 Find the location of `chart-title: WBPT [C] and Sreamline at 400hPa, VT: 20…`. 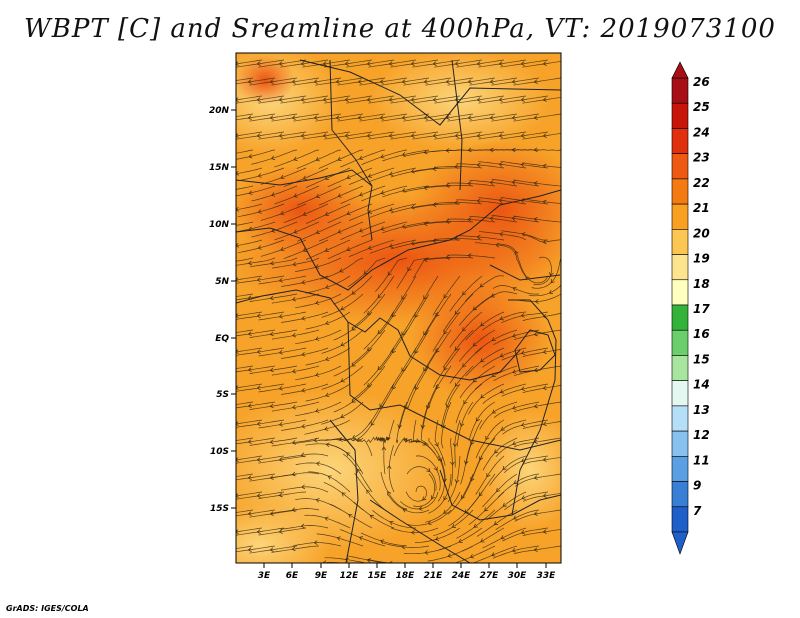

chart-title: WBPT [C] and Sreamline at 400hPa, VT: 20… is located at coordinates (400, 29).